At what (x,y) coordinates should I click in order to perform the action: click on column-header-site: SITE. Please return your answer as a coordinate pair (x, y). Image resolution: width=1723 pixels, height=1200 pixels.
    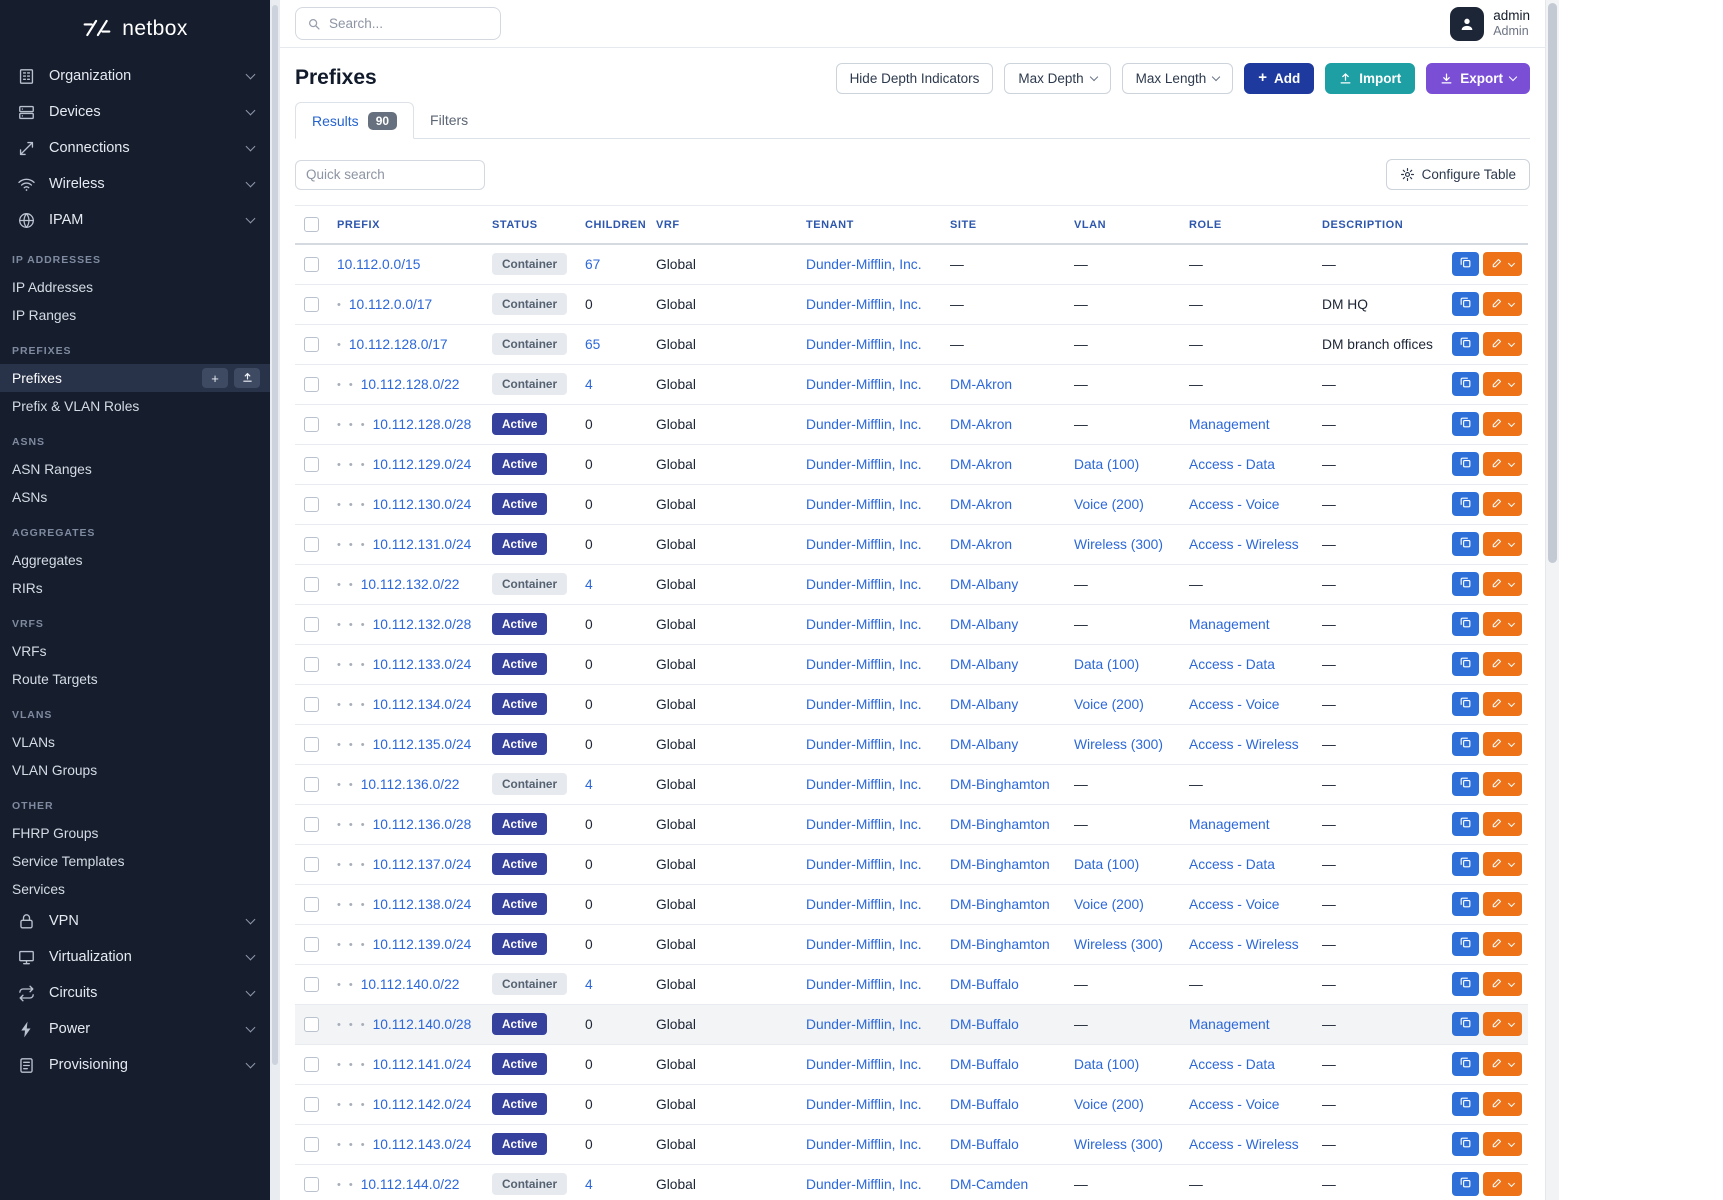
    Looking at the image, I should click on (1006, 225).